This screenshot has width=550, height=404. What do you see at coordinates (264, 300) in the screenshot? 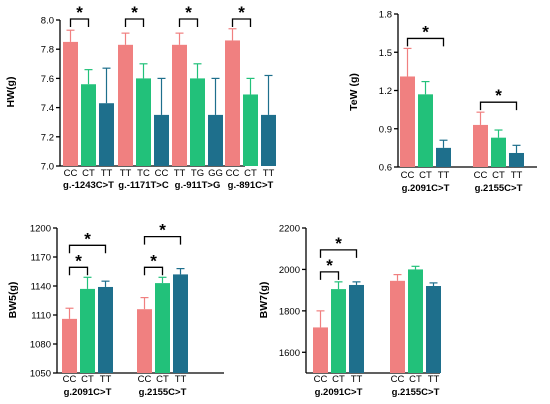
I see `y-axis-label: BW7(g)` at bounding box center [264, 300].